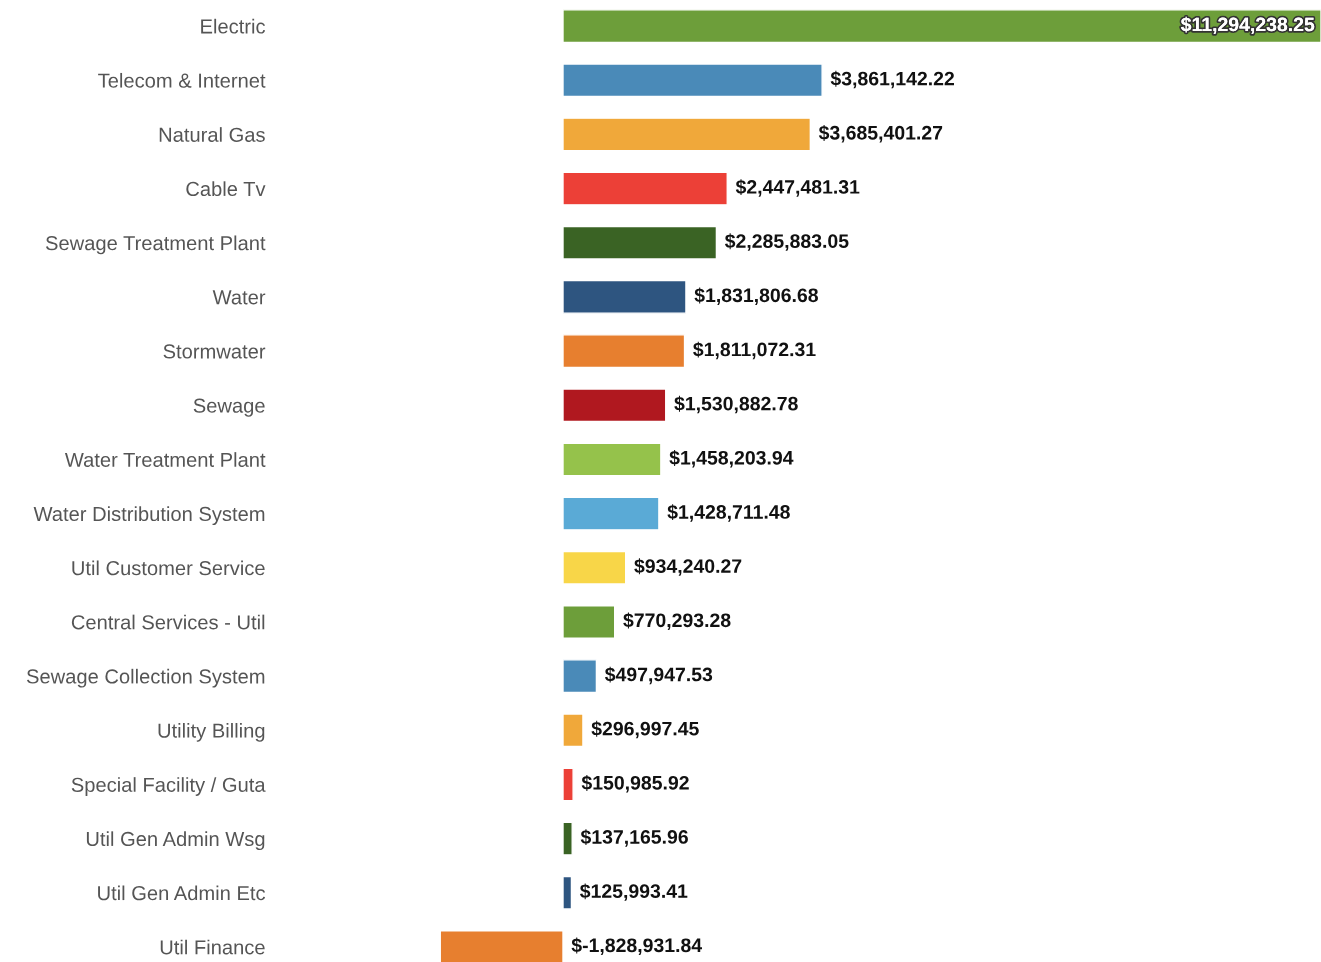 The width and height of the screenshot is (1321, 962). Describe the element at coordinates (145, 678) in the screenshot. I see `y-tick-label: Sewage Collection System` at that location.